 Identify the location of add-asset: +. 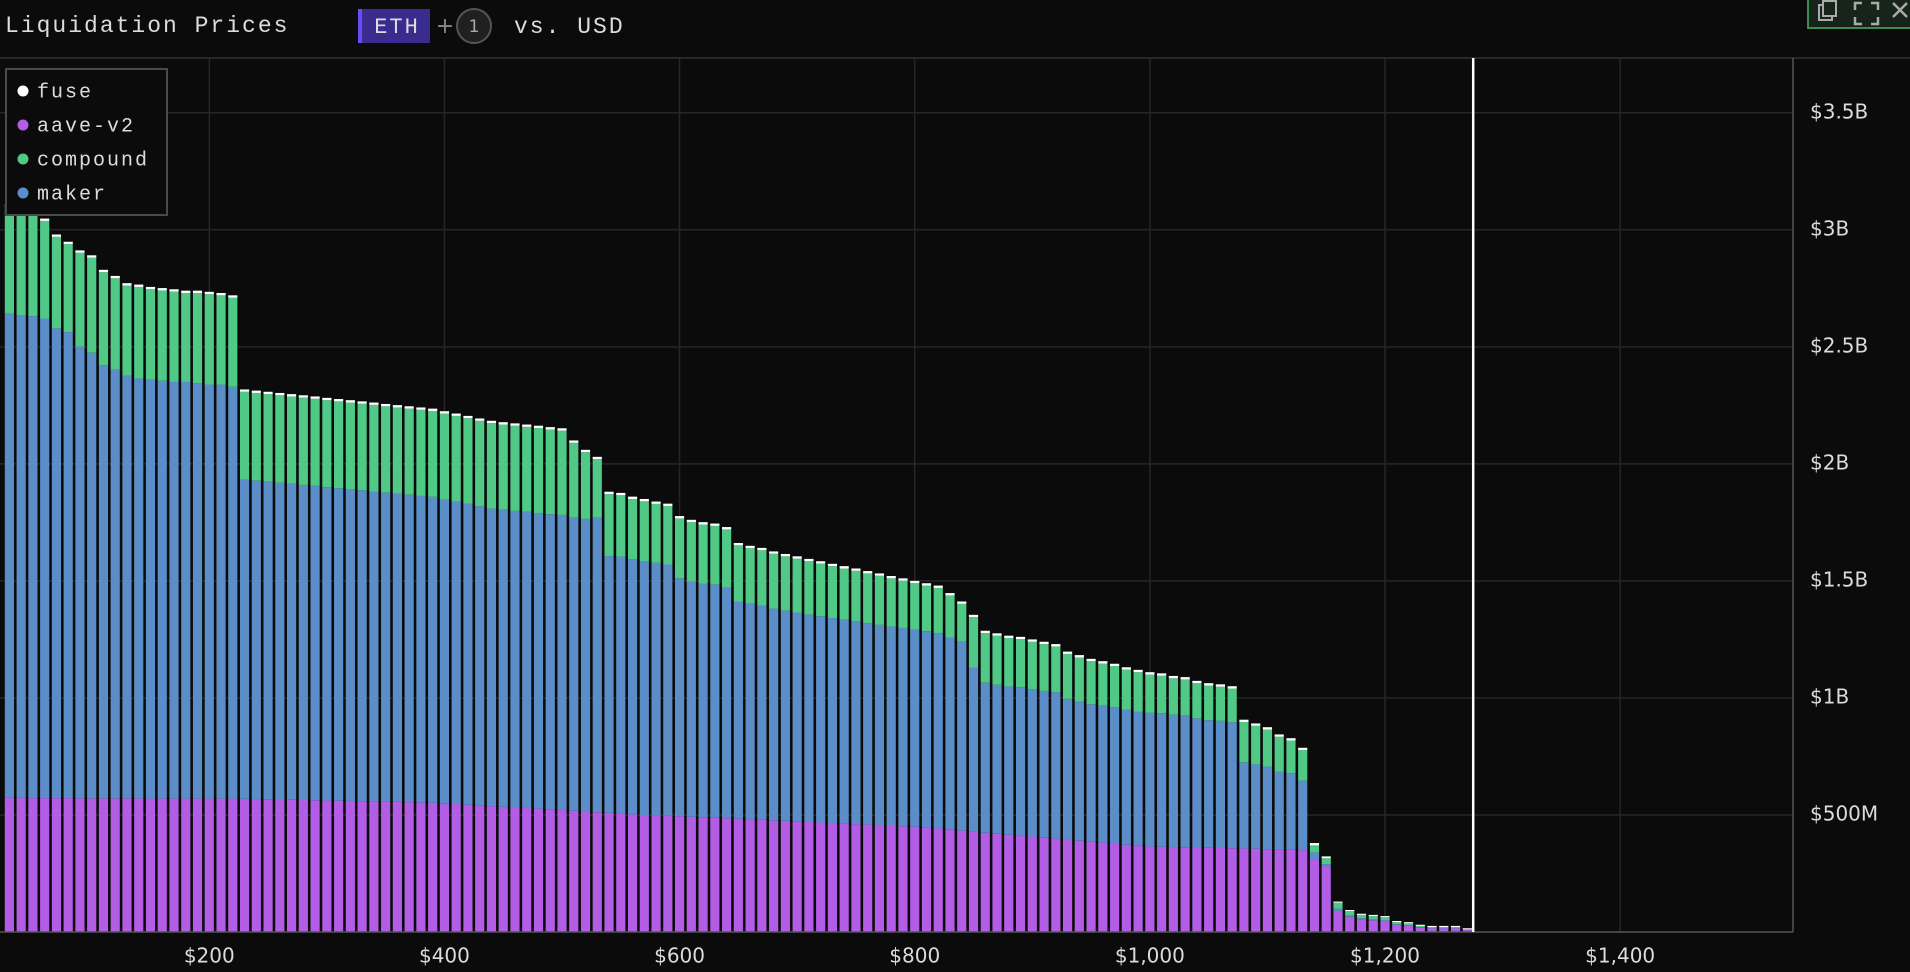
(445, 26).